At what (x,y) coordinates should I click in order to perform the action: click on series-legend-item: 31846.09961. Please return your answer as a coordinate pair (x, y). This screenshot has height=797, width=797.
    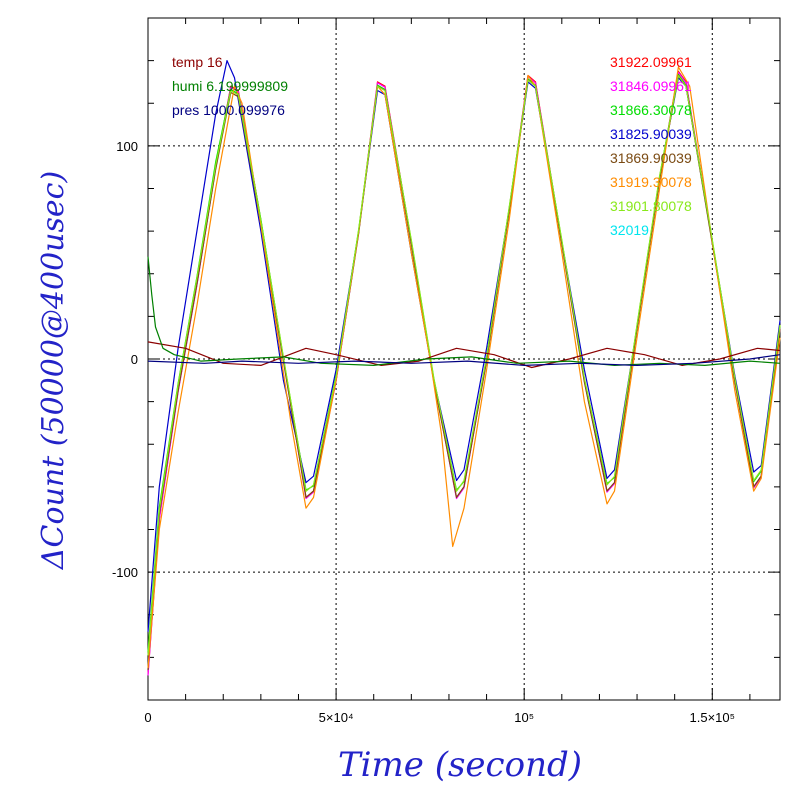
    Looking at the image, I should click on (651, 86).